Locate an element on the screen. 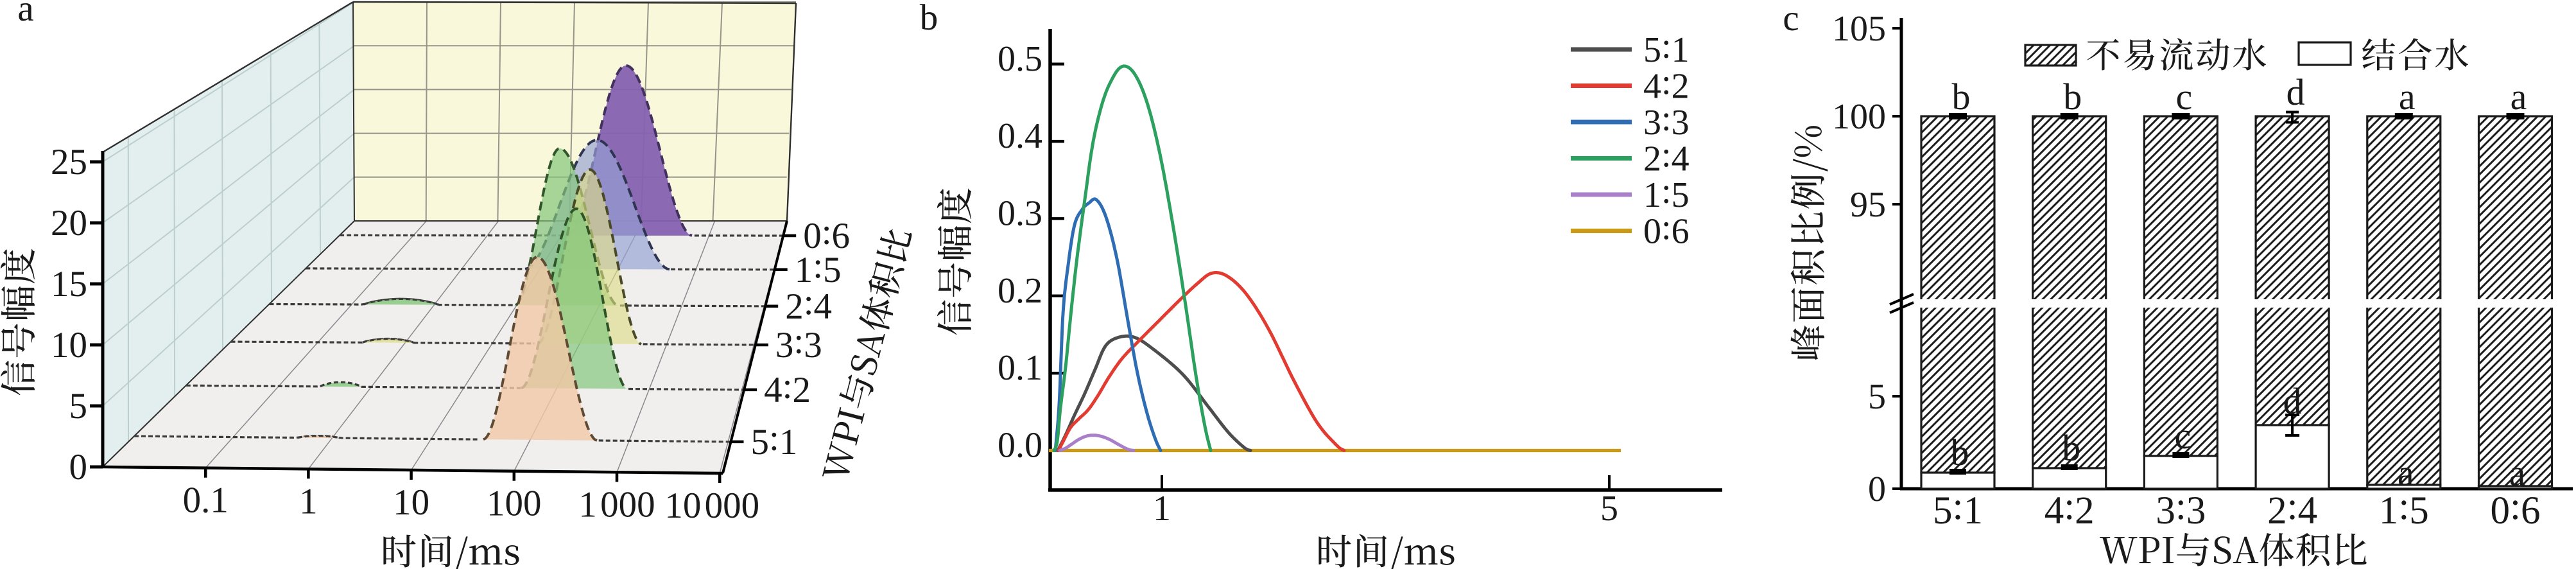 This screenshot has height=569, width=2576. svg-text: 20 is located at coordinates (69, 223).